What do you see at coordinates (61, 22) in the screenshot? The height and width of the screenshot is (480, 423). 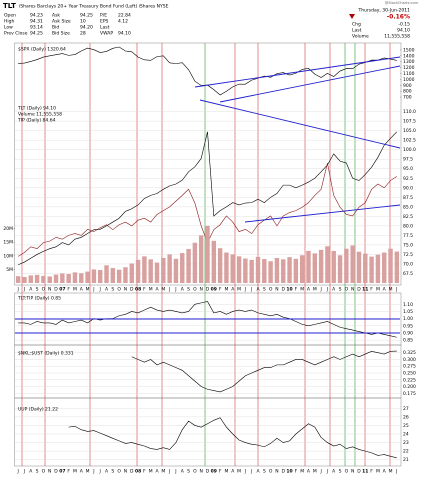 I see `quote-label: Ask Size` at bounding box center [61, 22].